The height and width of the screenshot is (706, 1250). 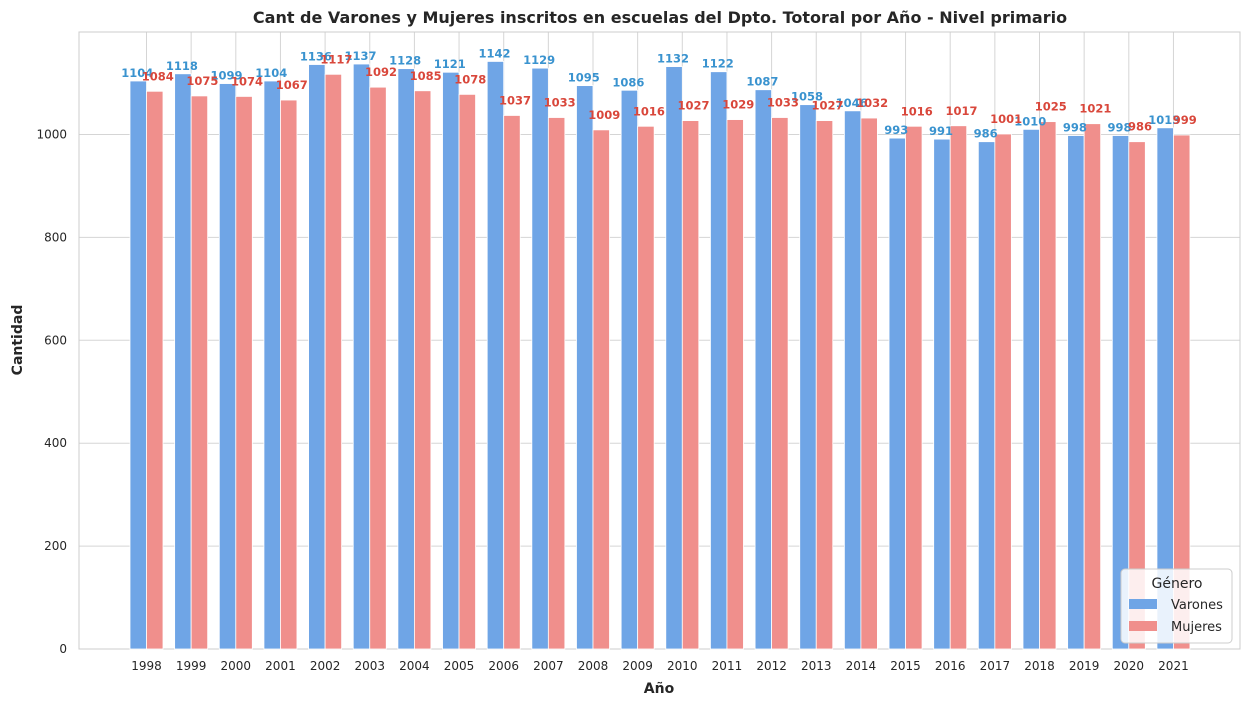 What do you see at coordinates (852, 103) in the screenshot?
I see `value-label-varones: 1046` at bounding box center [852, 103].